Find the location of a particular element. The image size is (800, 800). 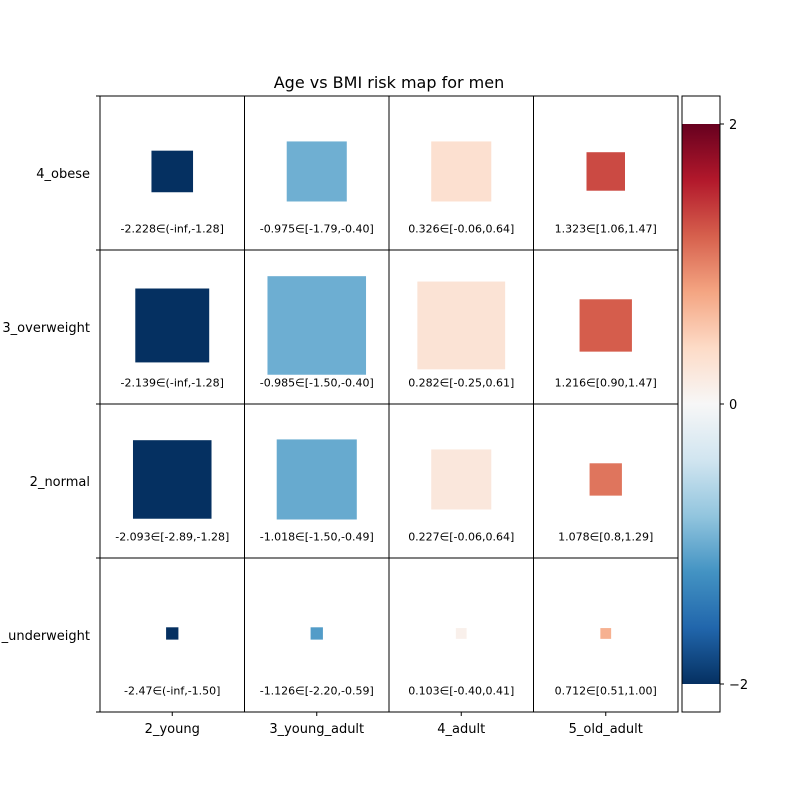

cell-label: 1.216∈[0.90,1.47] is located at coordinates (606, 382).